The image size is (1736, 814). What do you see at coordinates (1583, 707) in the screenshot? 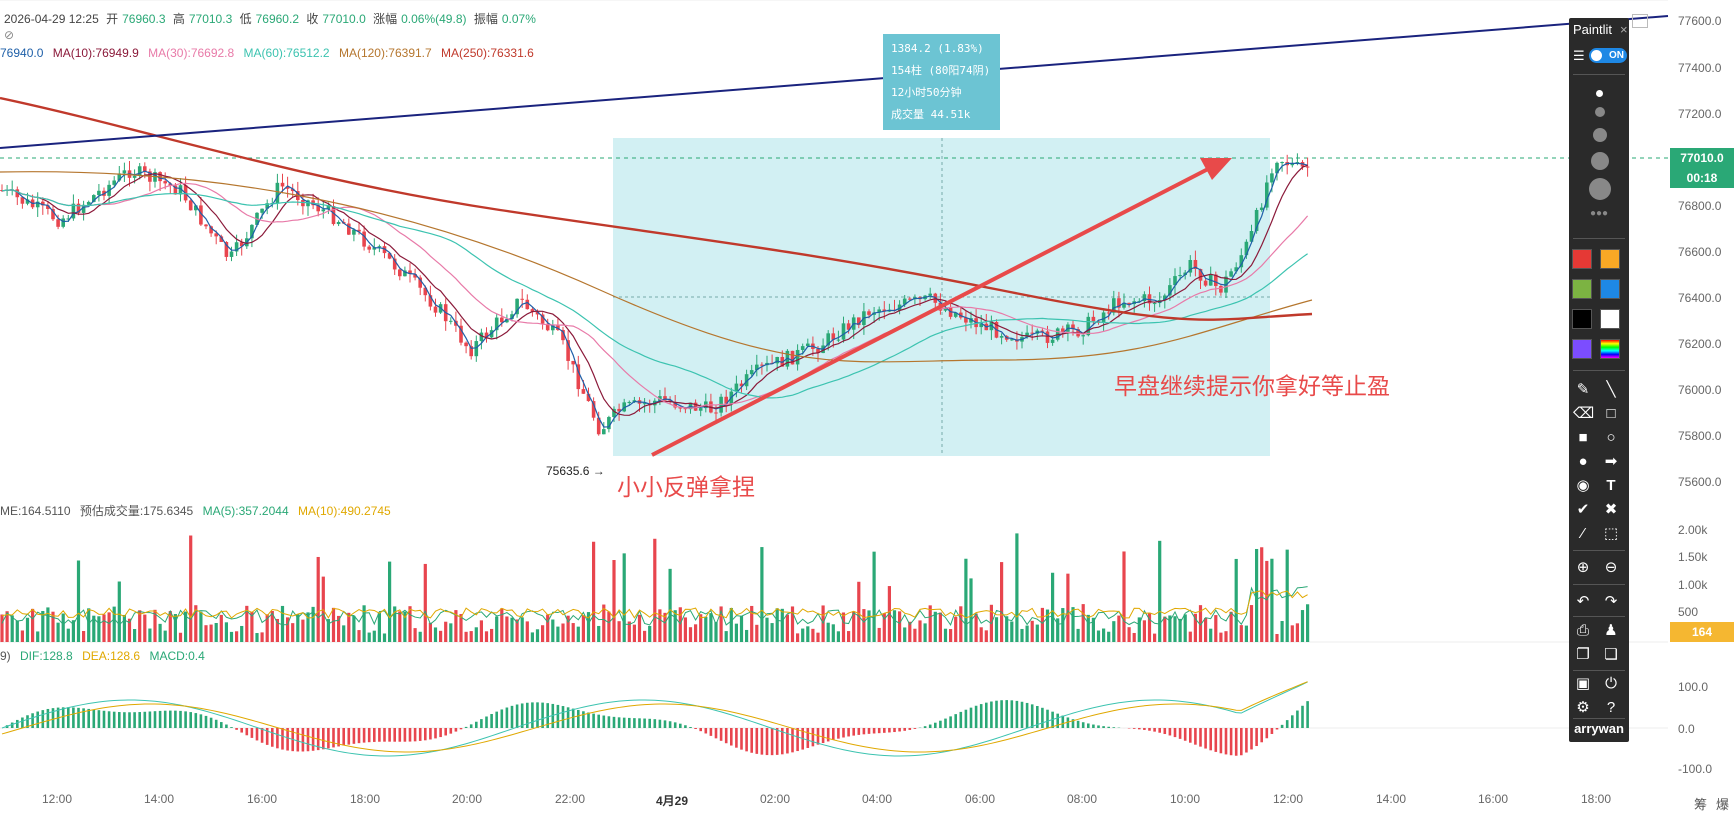
I see `settings-gear-icon: ⚙` at bounding box center [1583, 707].